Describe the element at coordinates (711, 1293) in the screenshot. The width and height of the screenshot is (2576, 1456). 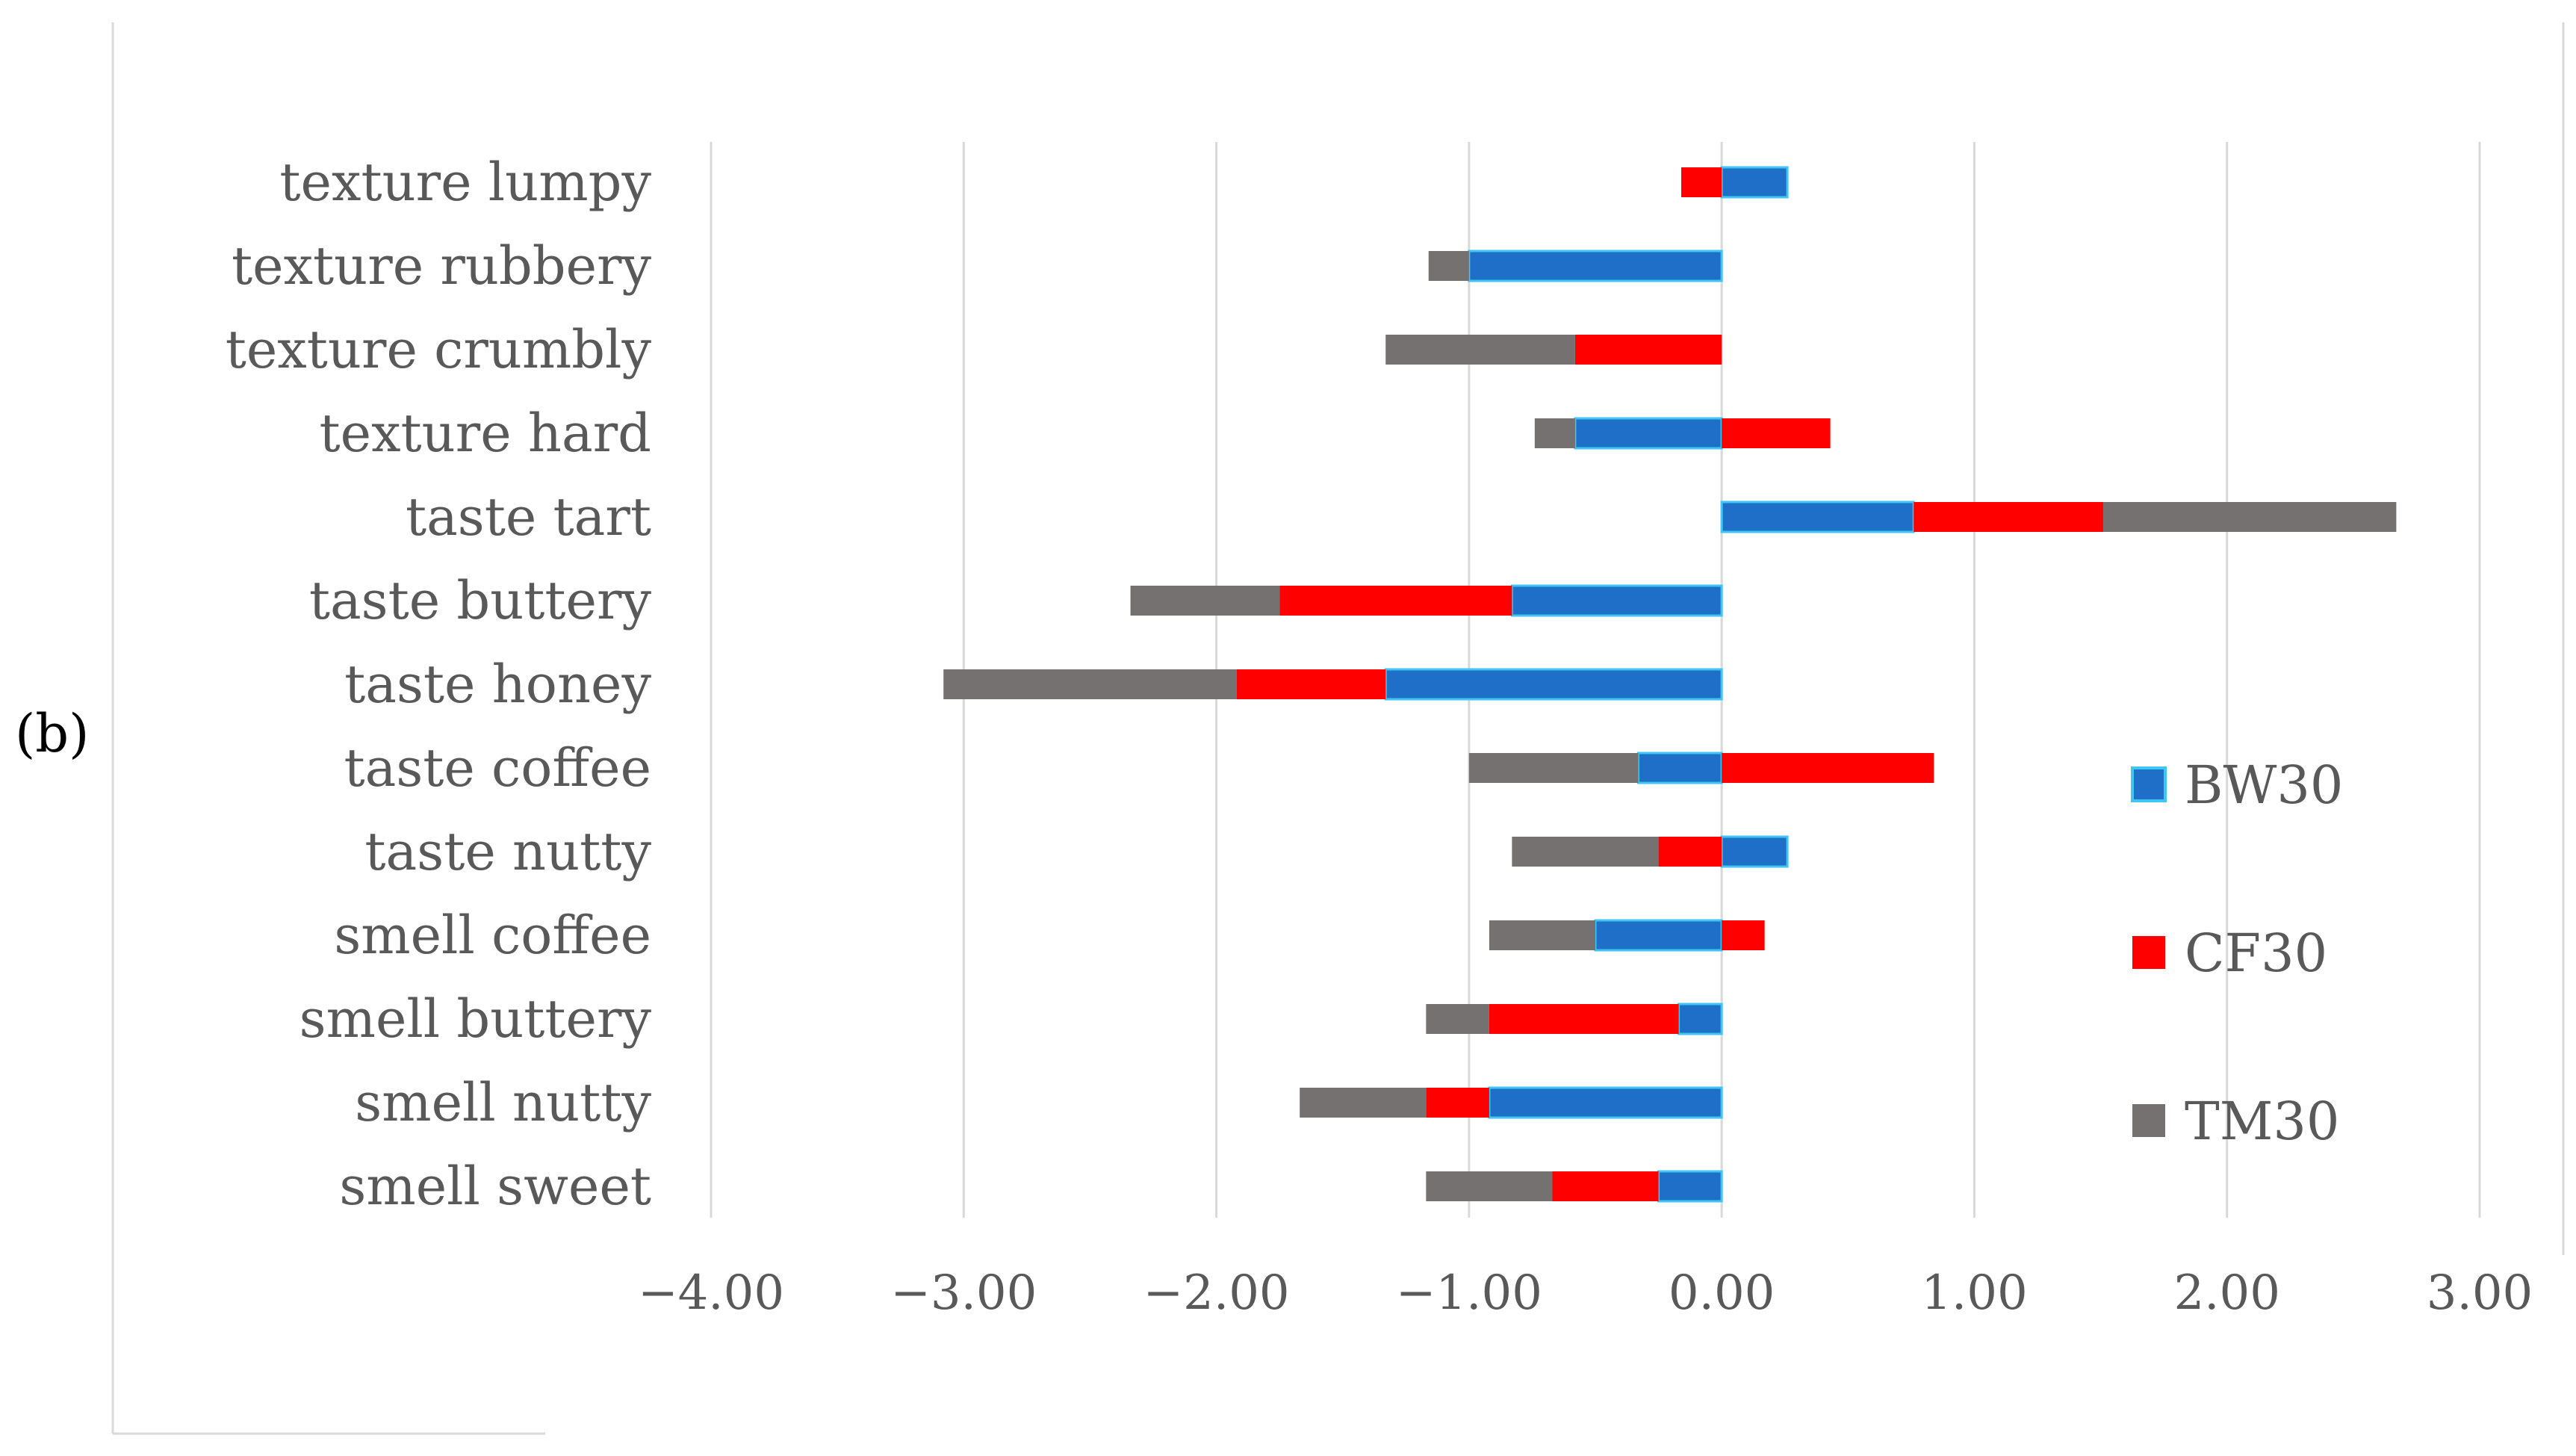
I see `x-tick-label: −4.00` at that location.